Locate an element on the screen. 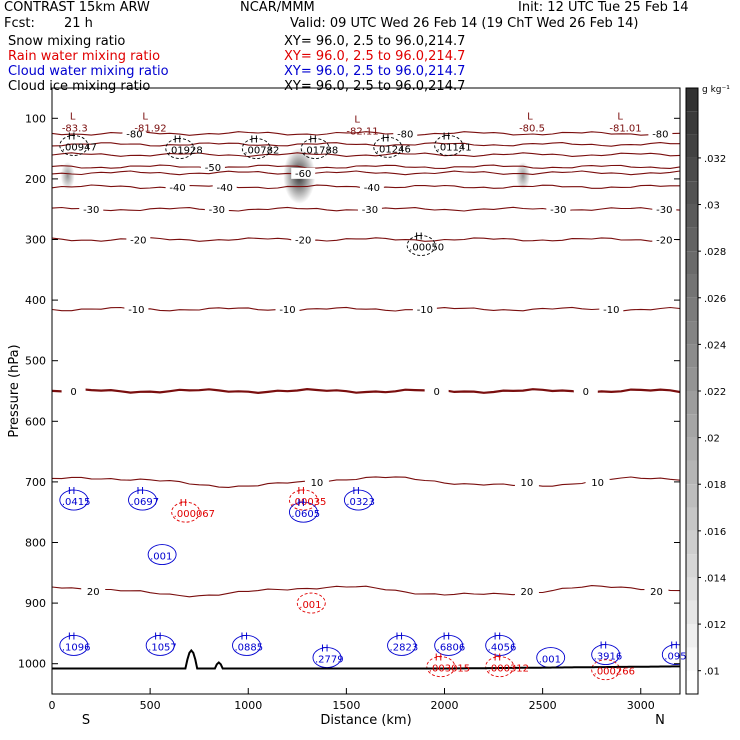 The height and width of the screenshot is (740, 740). colorbar-tick-label: .03 is located at coordinates (712, 206).